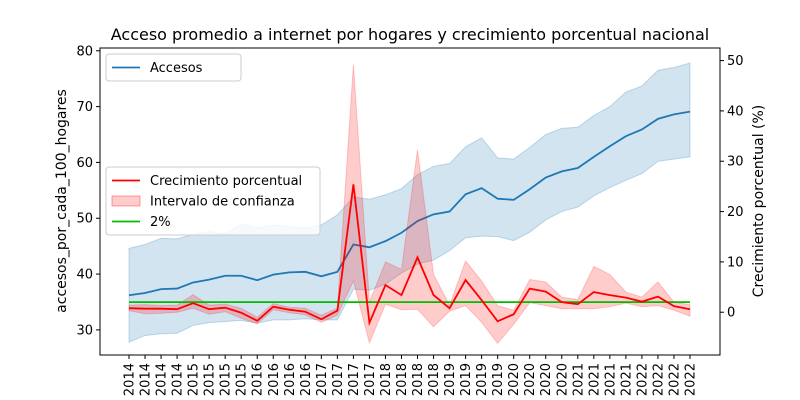 The height and width of the screenshot is (400, 800). I want to click on legend-patch, so click(126, 201).